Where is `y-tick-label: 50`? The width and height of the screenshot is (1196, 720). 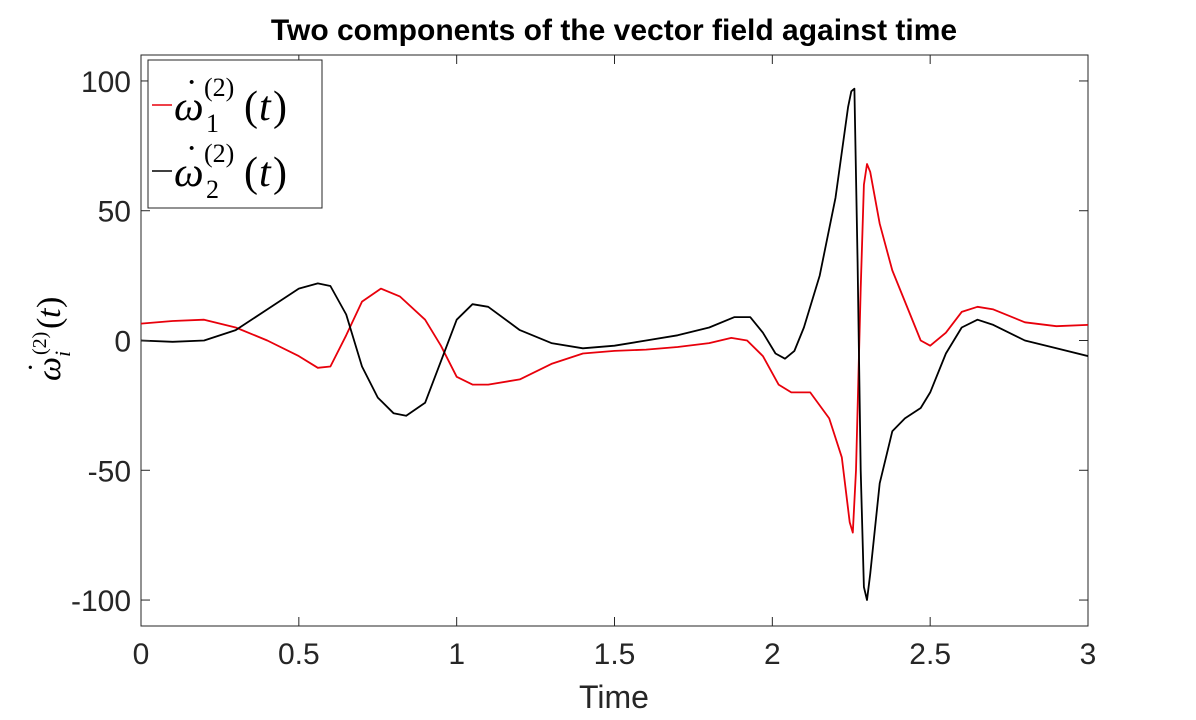 y-tick-label: 50 is located at coordinates (114, 212).